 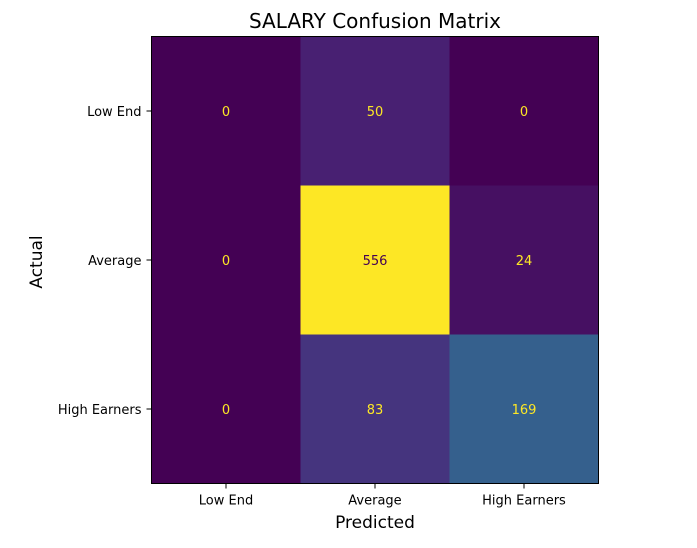 I want to click on x-tick-label: High Earners, so click(x=524, y=501).